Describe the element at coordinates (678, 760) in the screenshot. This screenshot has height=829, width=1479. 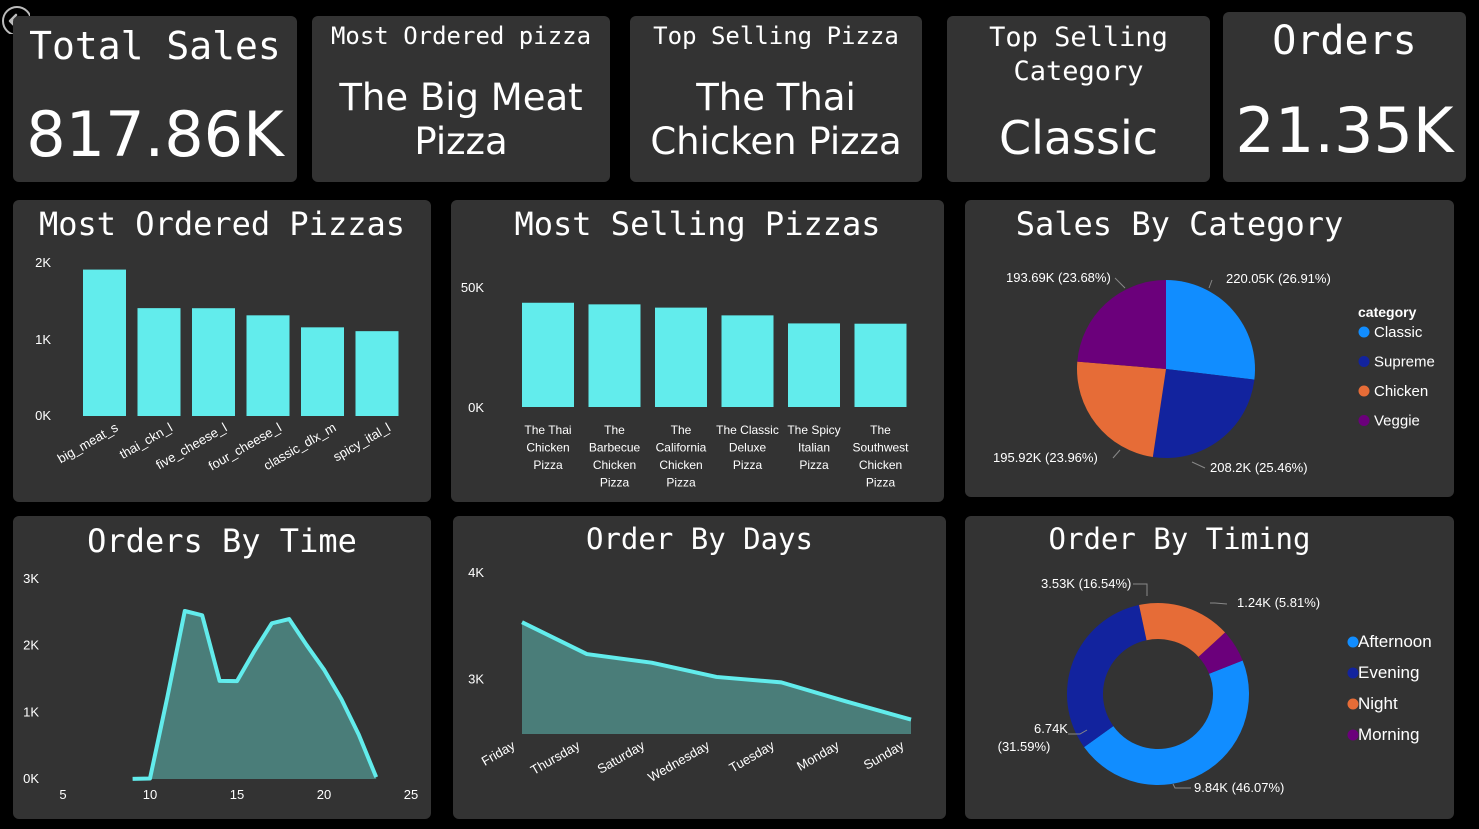
I see `x-tick-label: Wednesday` at that location.